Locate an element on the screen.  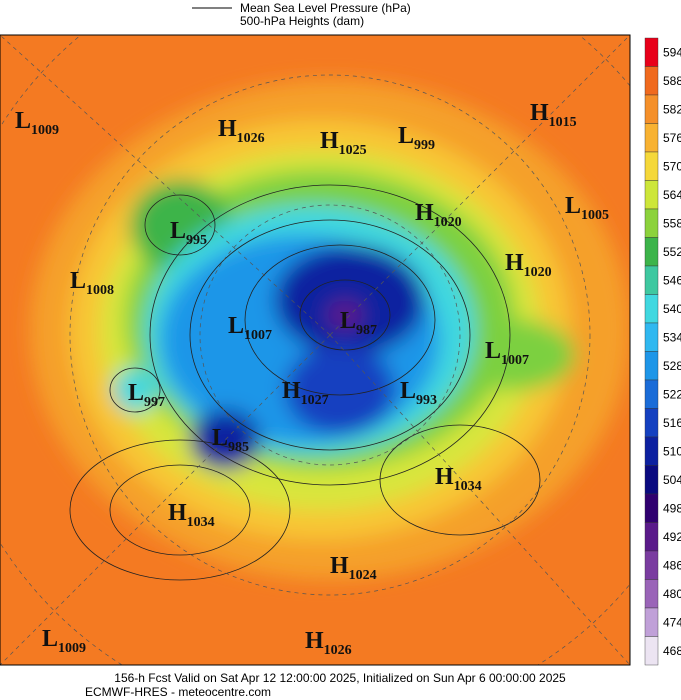
pressure-center: L987 is located at coordinates (358, 323).